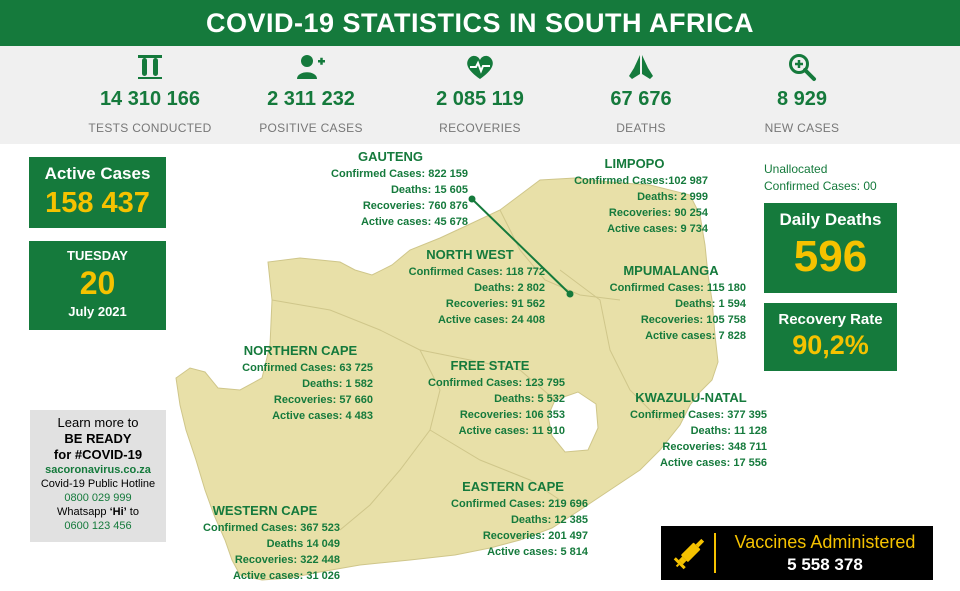 The height and width of the screenshot is (591, 960). I want to click on active-cases-value: 158 437, so click(97, 203).